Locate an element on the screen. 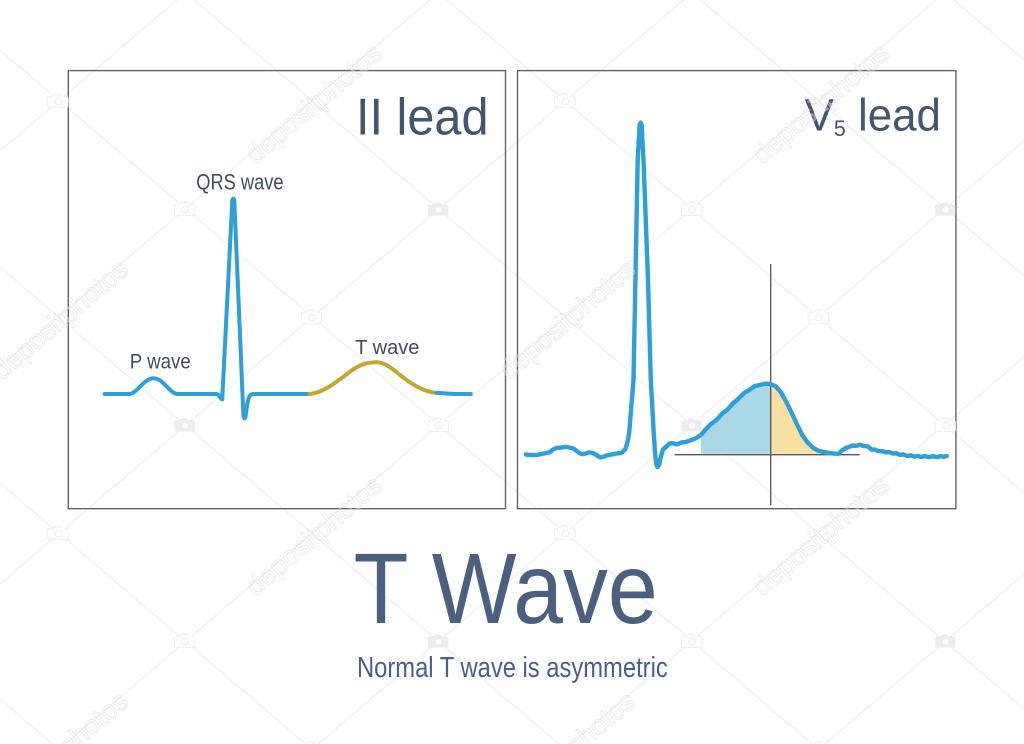 The height and width of the screenshot is (744, 1024). svg-text: T Wave is located at coordinates (506, 589).